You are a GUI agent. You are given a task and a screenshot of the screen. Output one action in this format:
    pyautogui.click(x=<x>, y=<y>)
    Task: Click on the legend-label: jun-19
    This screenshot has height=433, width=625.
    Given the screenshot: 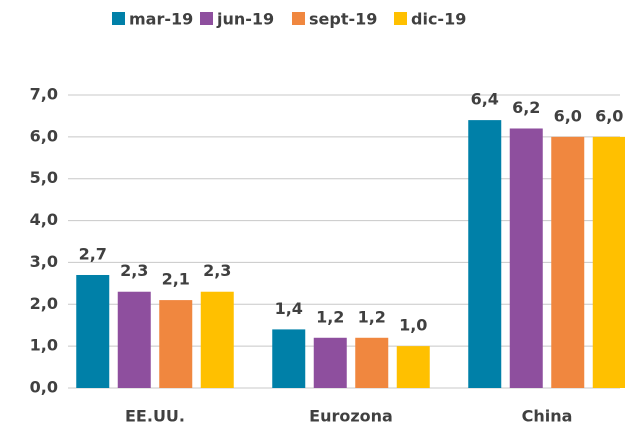 What is the action you would take?
    pyautogui.click(x=245, y=19)
    